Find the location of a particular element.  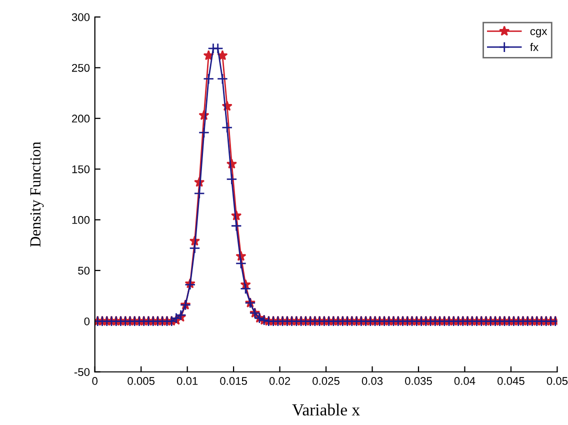

x-tick-label: 0.01 is located at coordinates (187, 381).